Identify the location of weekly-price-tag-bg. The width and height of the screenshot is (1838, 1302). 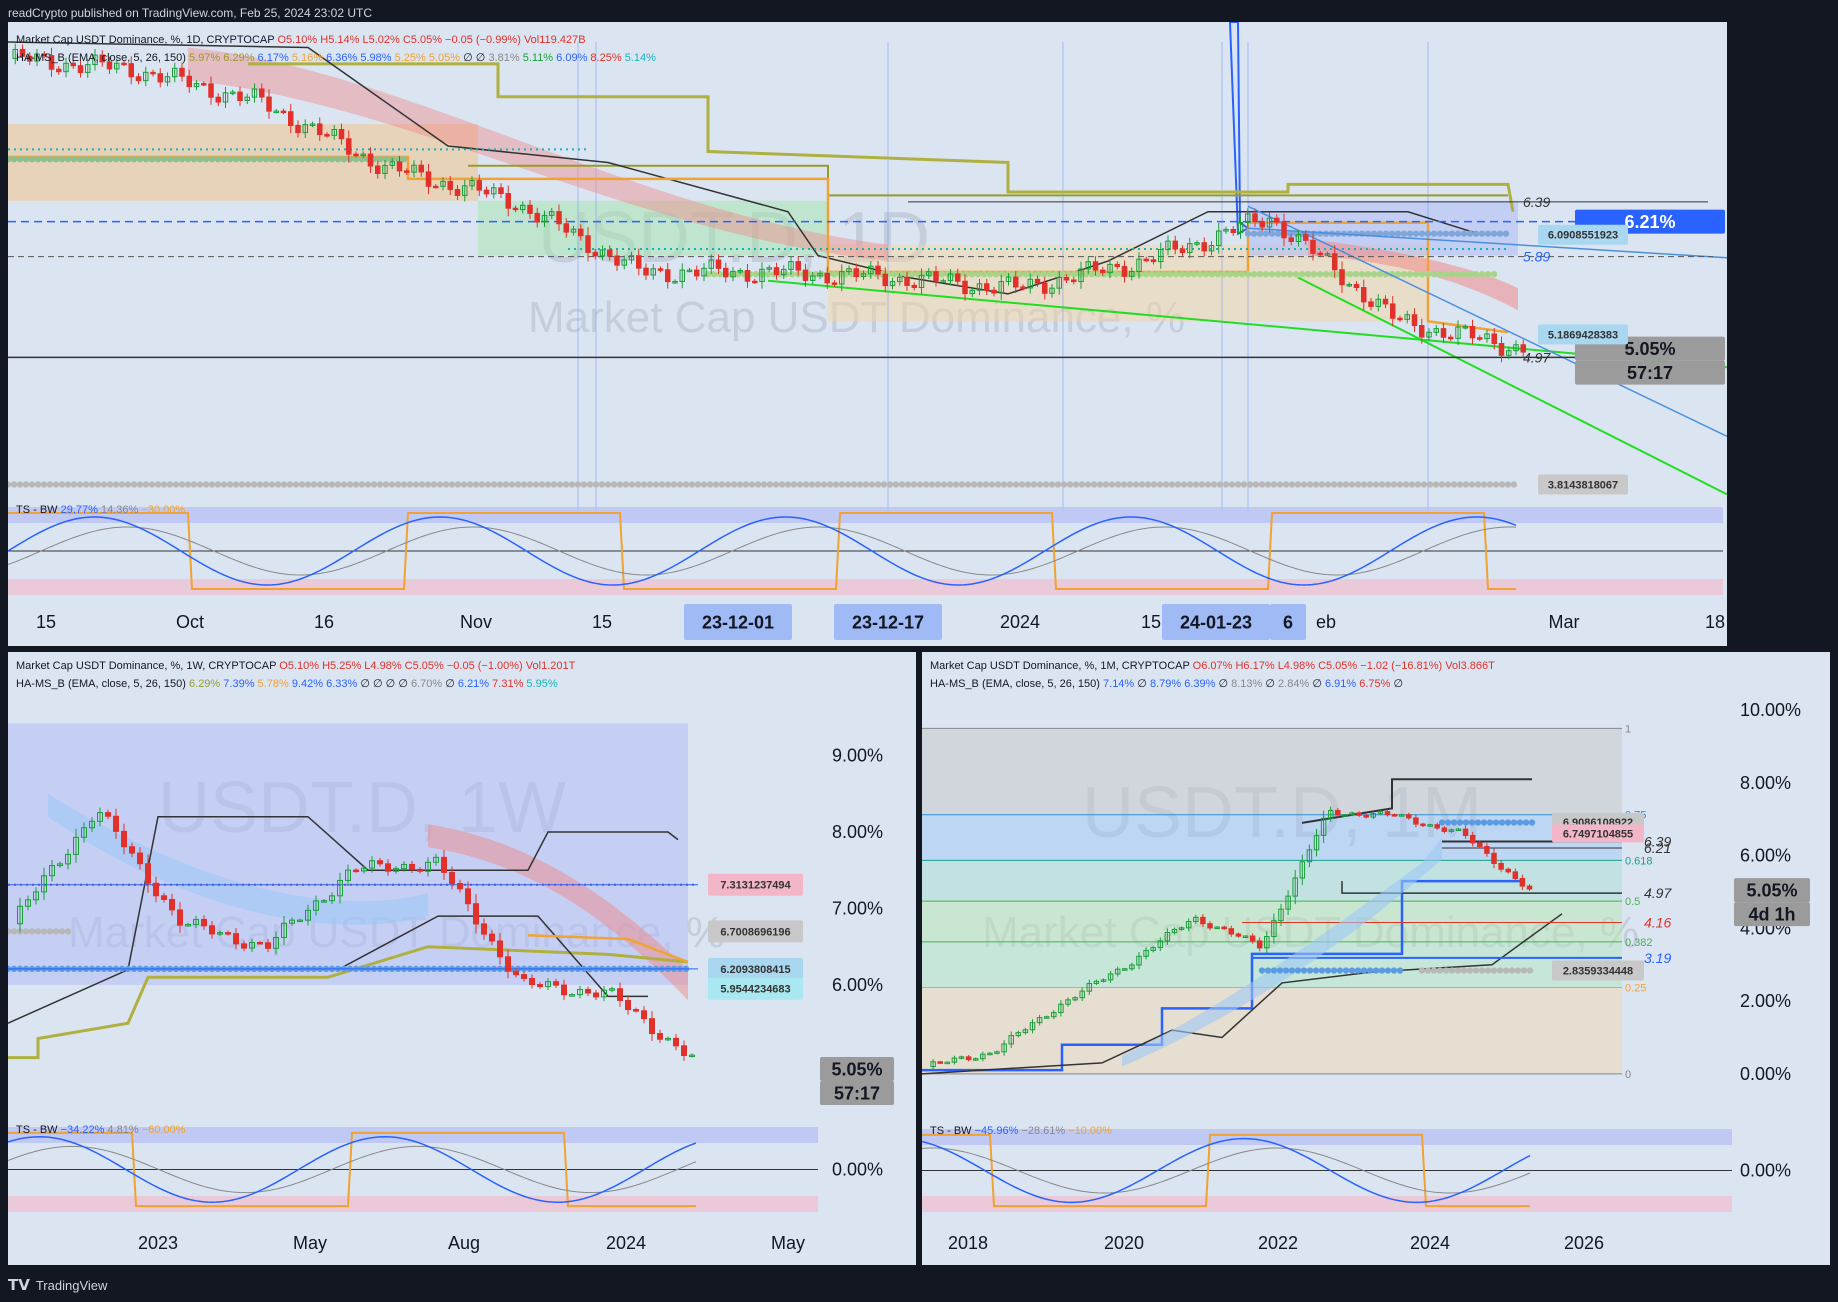
(857, 1069).